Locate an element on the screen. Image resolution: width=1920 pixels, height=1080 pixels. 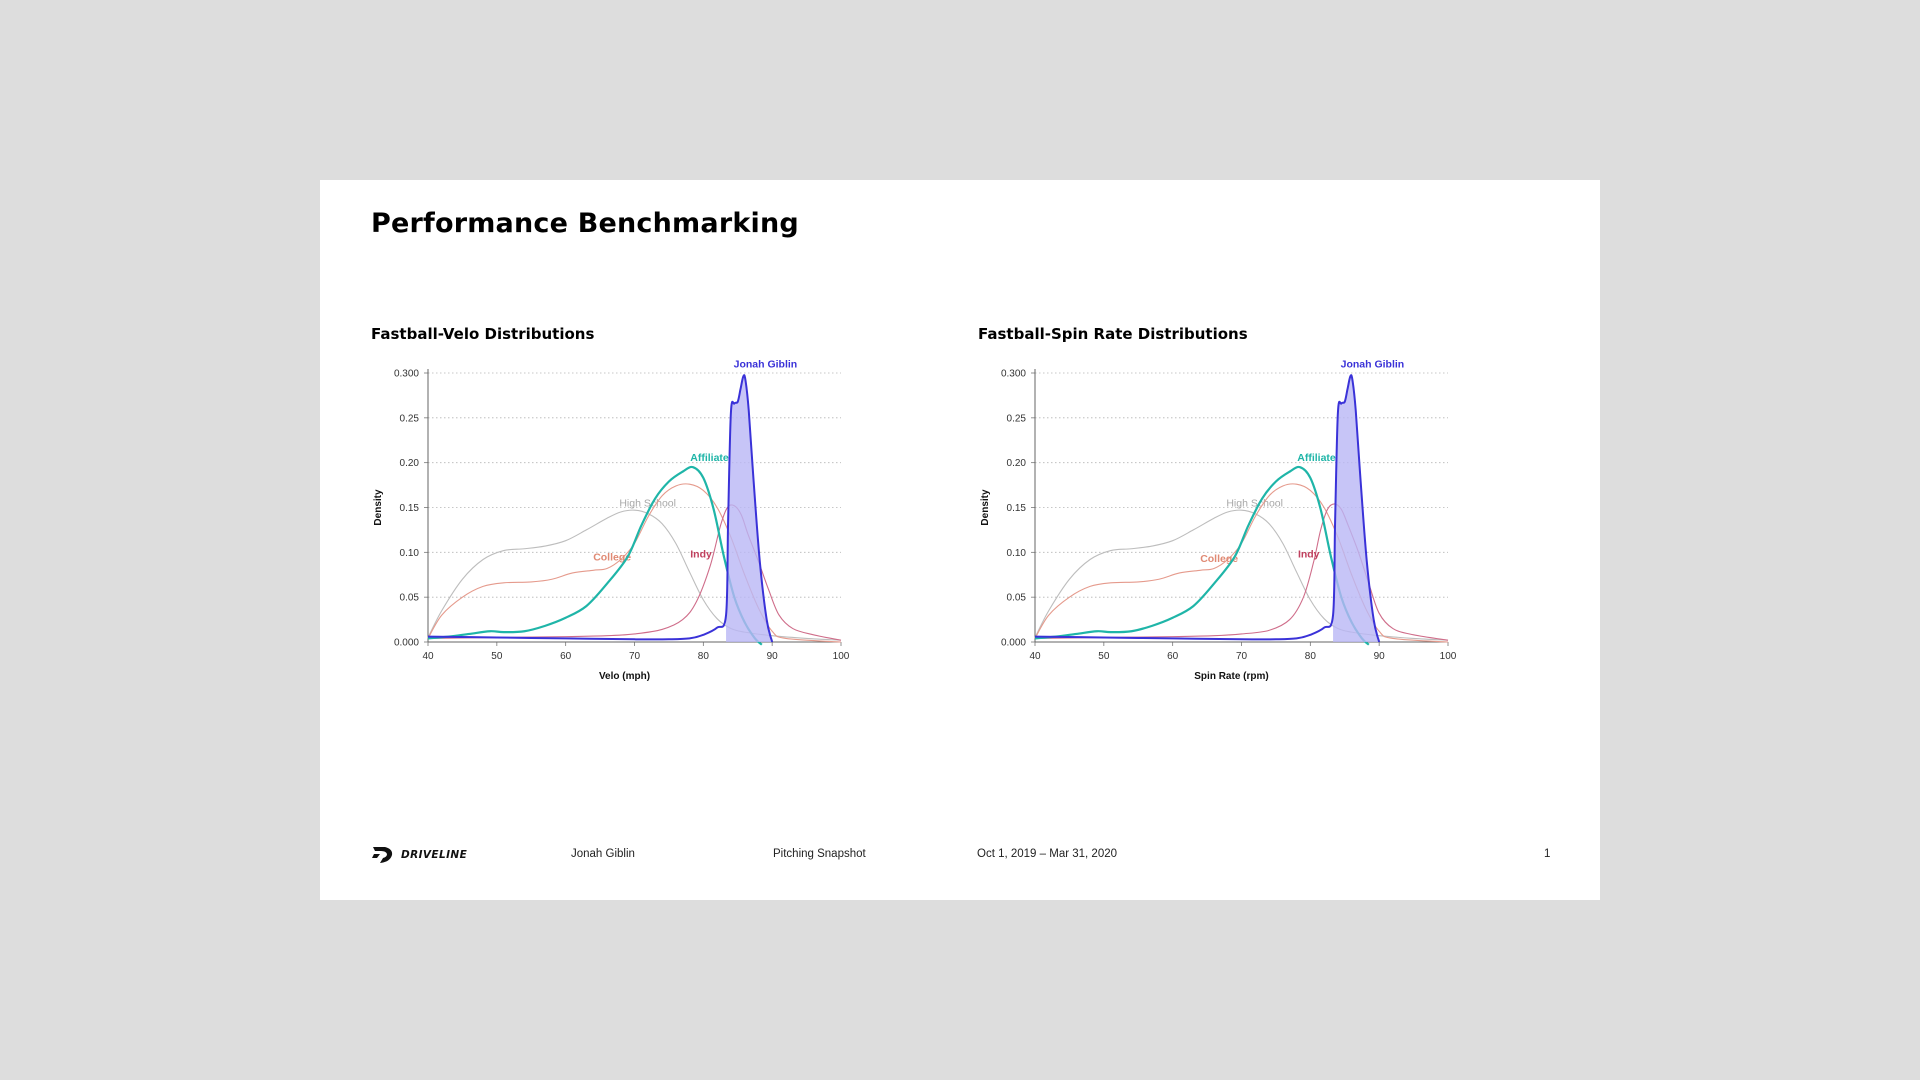
chart1-y-tick-label: 0.20 is located at coordinates (1017, 463).